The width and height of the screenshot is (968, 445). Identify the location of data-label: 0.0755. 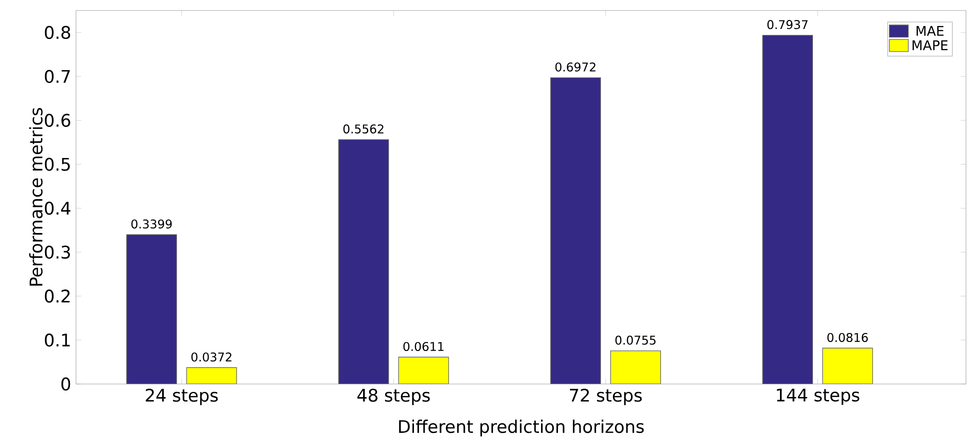
(635, 340).